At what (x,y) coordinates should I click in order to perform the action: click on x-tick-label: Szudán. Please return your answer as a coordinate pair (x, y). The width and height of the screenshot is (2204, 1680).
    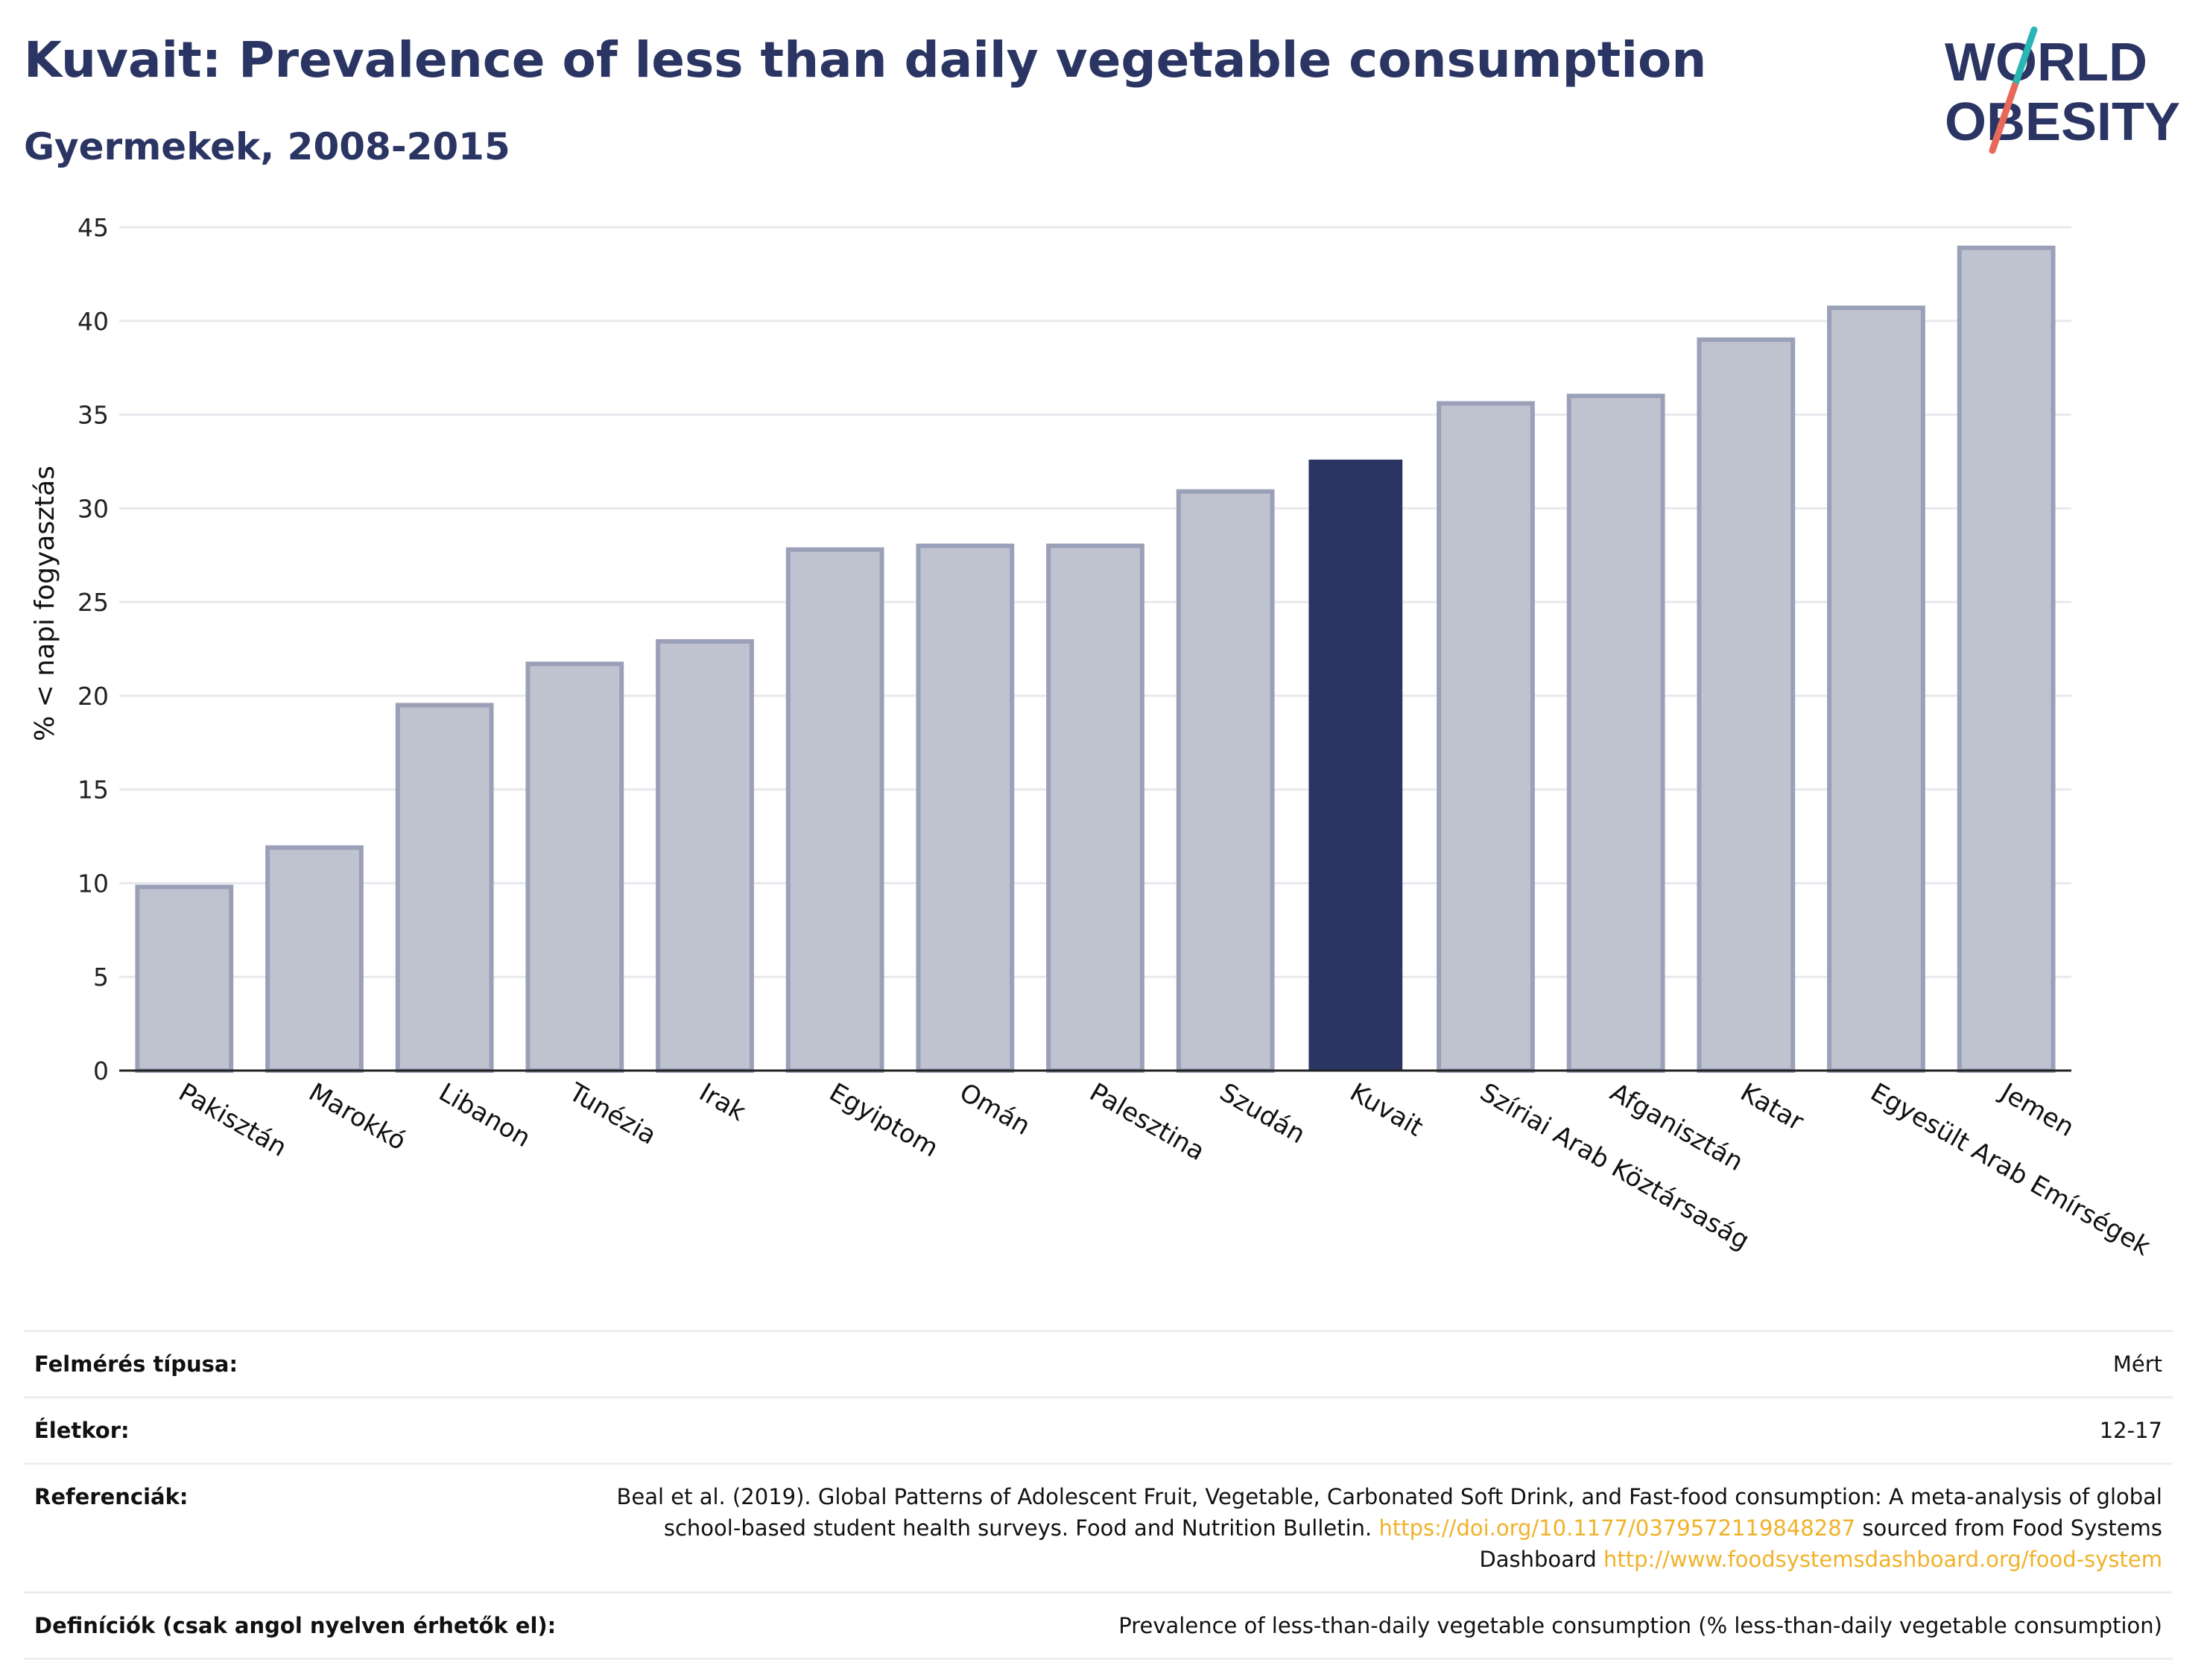
    Looking at the image, I should click on (1262, 1113).